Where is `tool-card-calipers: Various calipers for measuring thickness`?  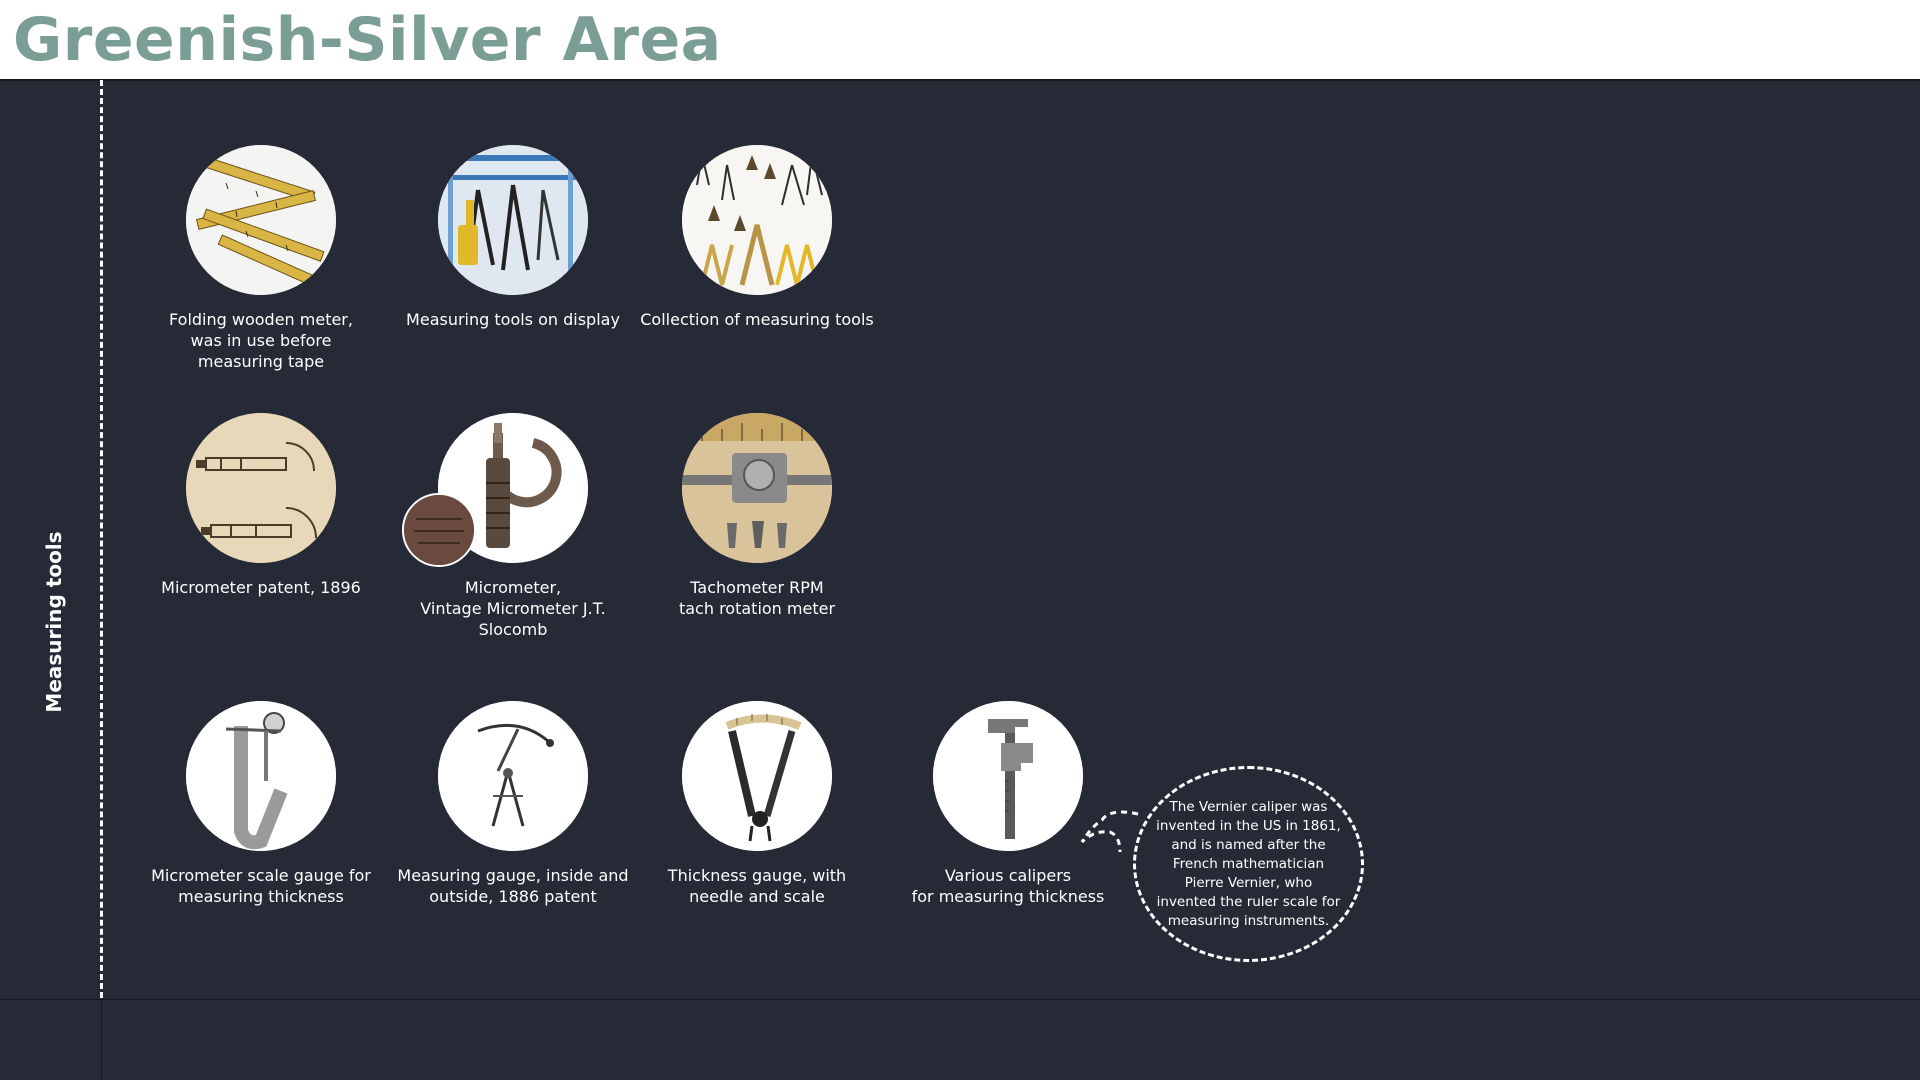 tool-card-calipers: Various calipers for measuring thickness is located at coordinates (1008, 804).